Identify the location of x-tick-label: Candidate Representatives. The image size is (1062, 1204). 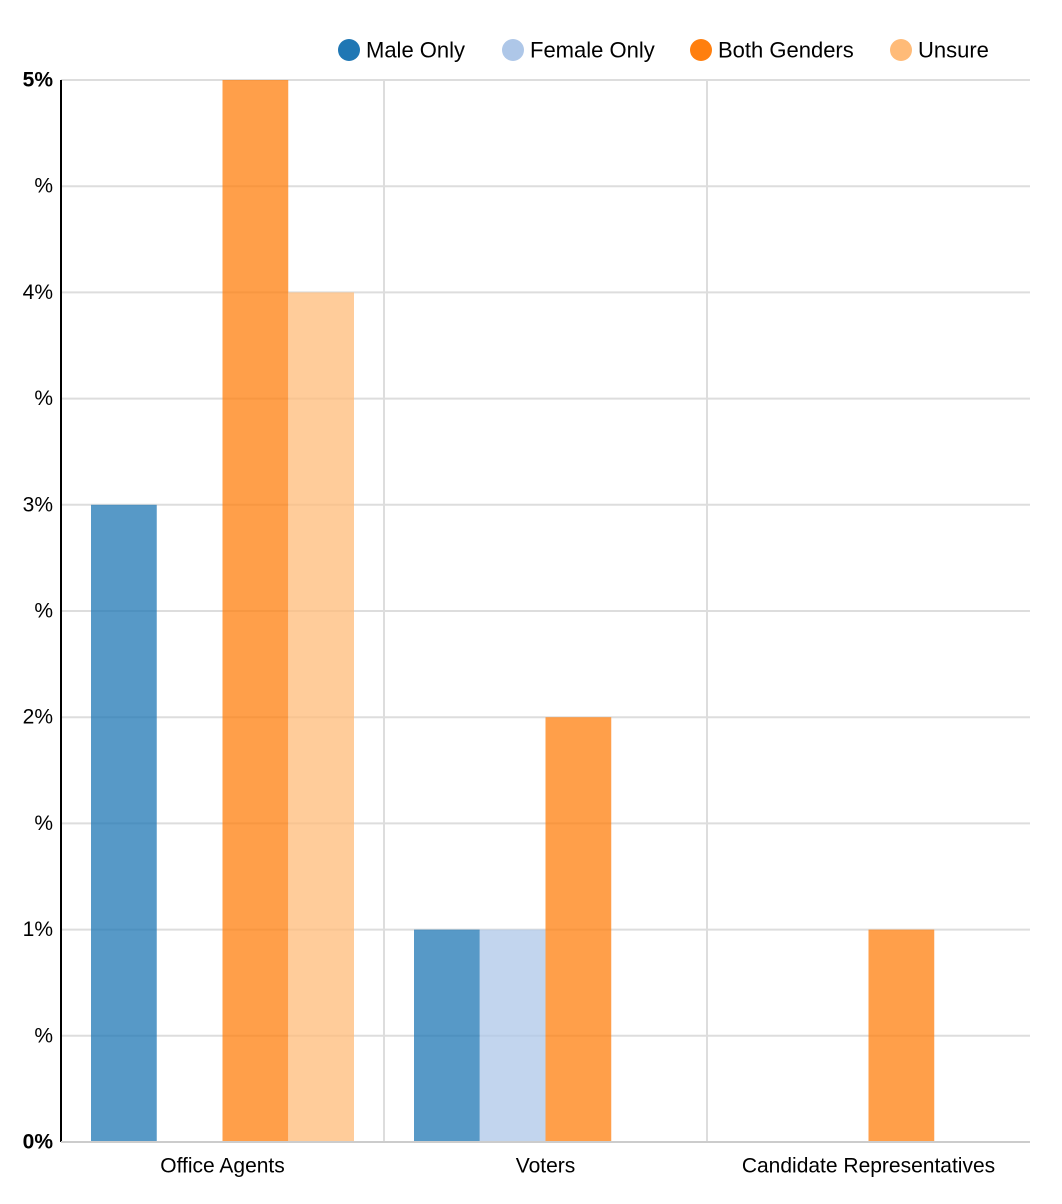
(868, 1166).